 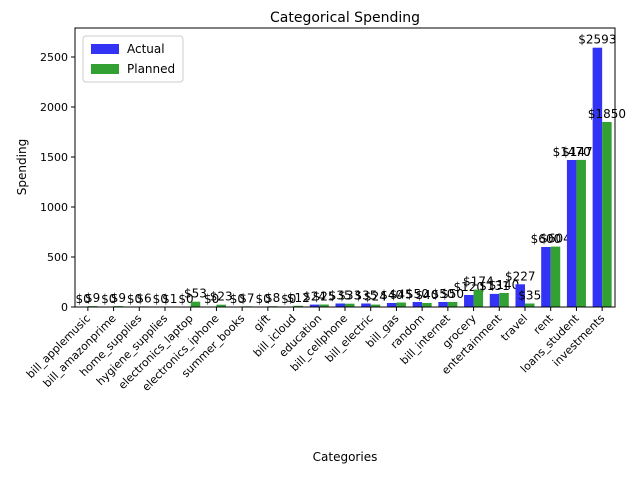 What do you see at coordinates (146, 49) in the screenshot?
I see `legend-label: Actual` at bounding box center [146, 49].